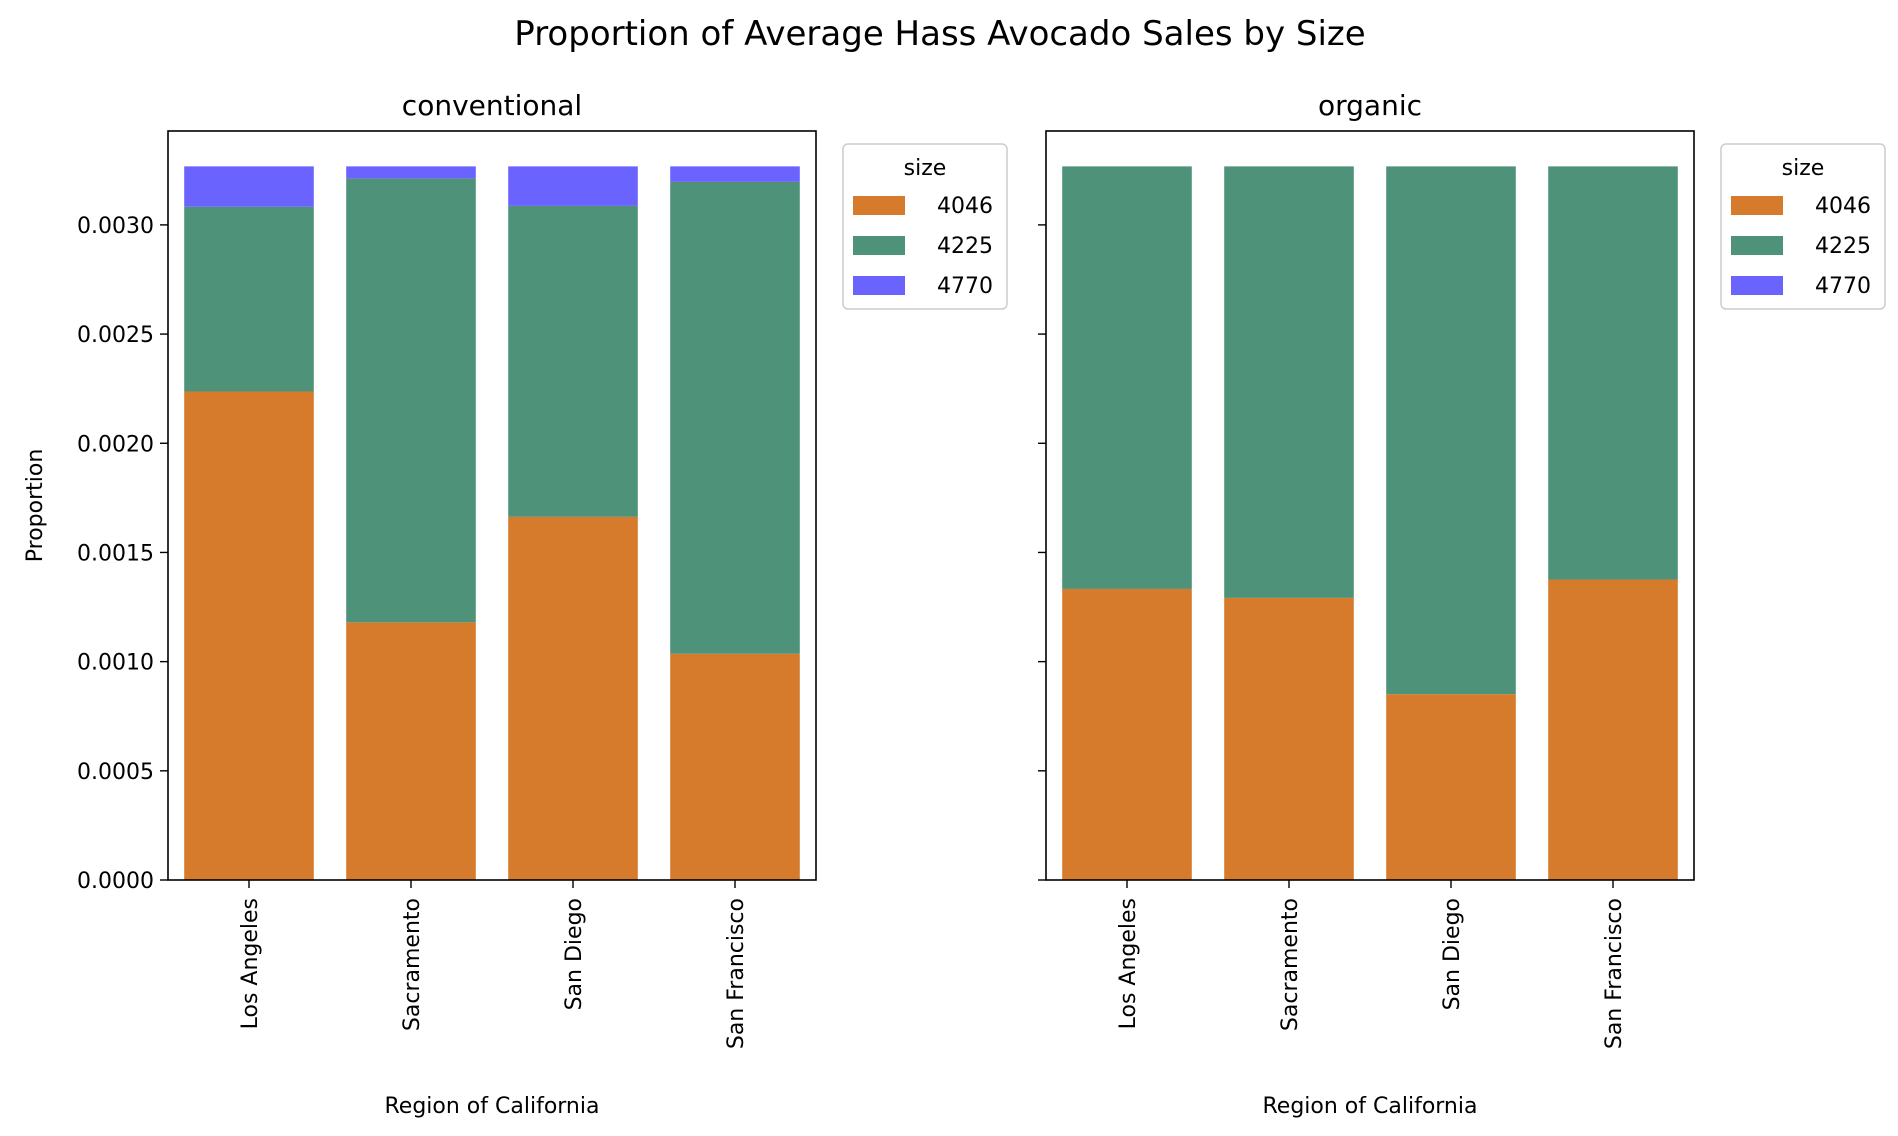  I want to click on subplot-title: organic, so click(1370, 105).